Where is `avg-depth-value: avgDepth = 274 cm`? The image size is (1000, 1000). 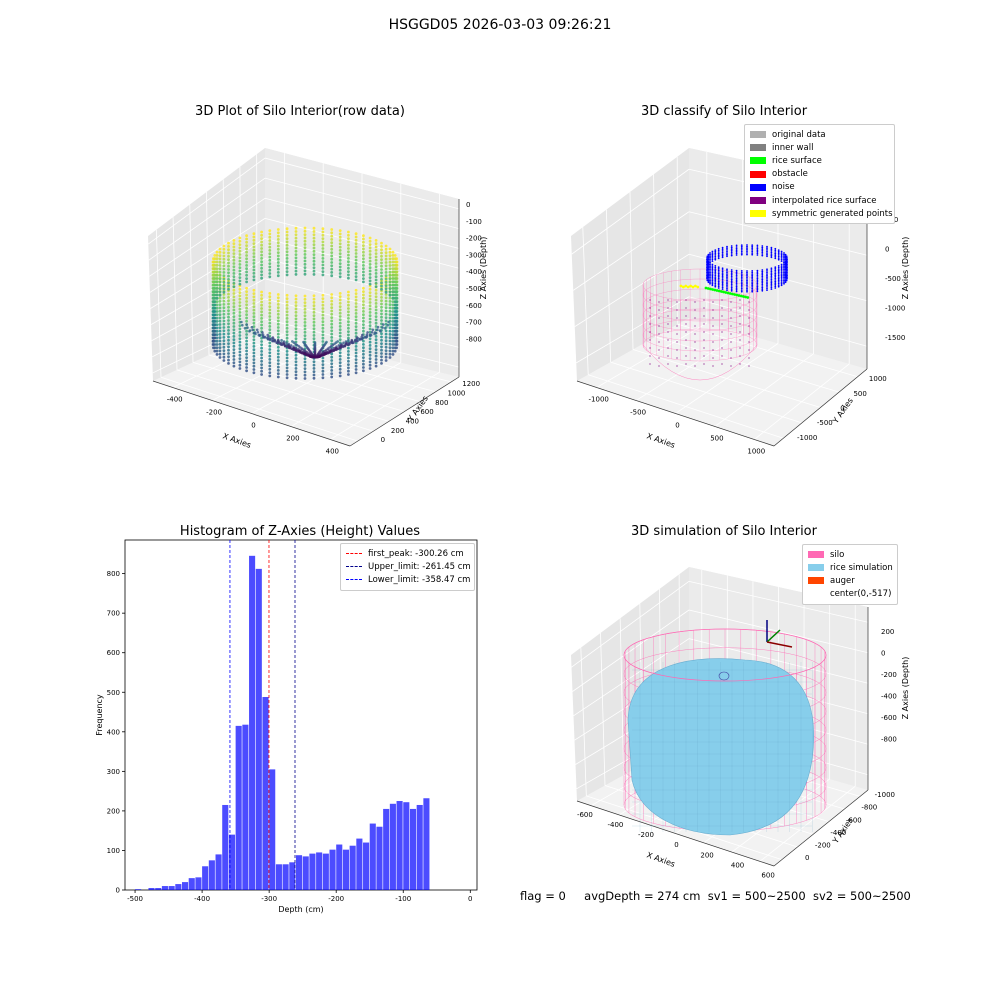 avg-depth-value: avgDepth = 274 cm is located at coordinates (642, 896).